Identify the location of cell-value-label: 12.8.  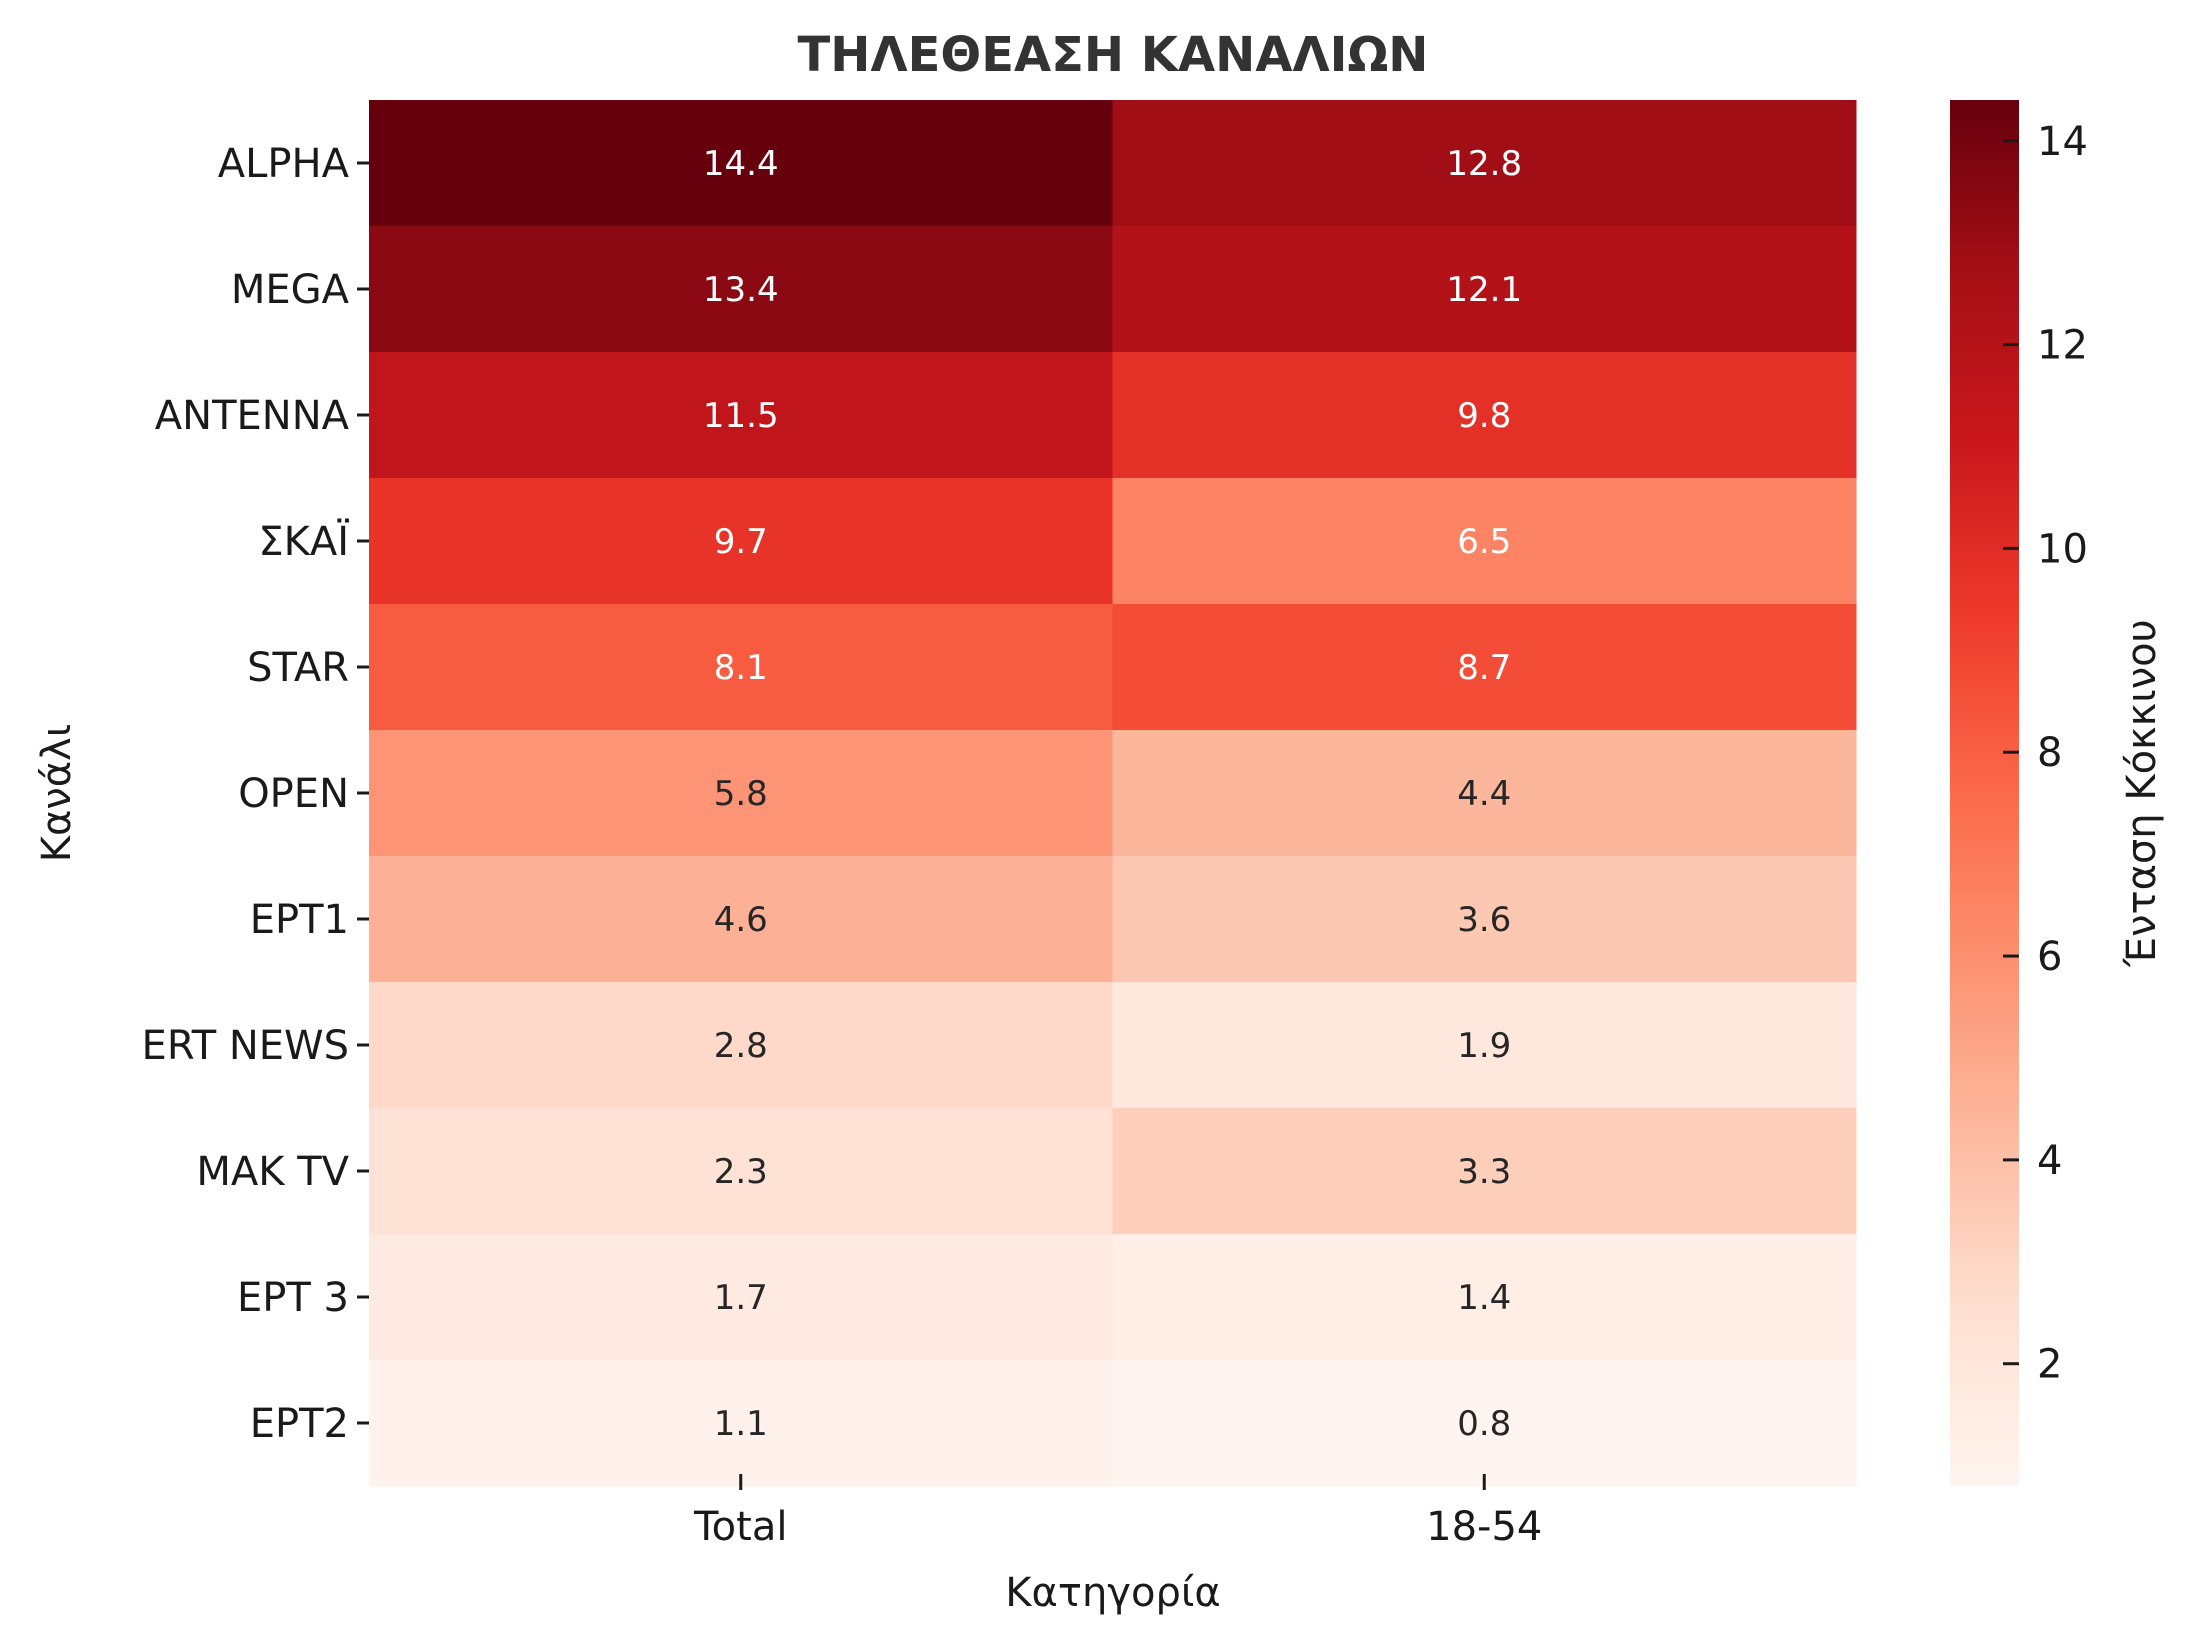
(1484, 164).